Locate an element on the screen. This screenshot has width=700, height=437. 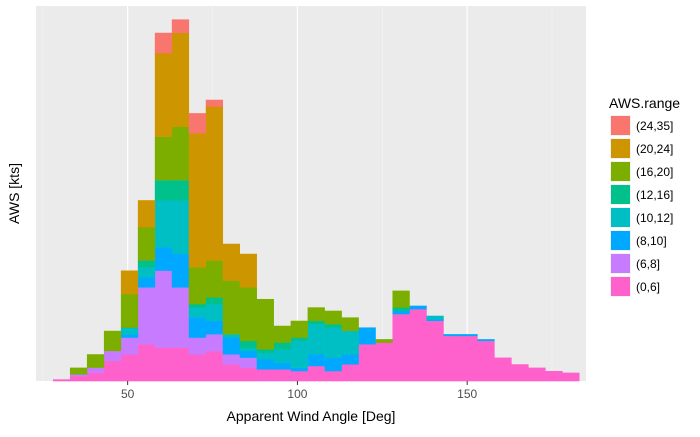
legend-item-label: (24,35] is located at coordinates (654, 126).